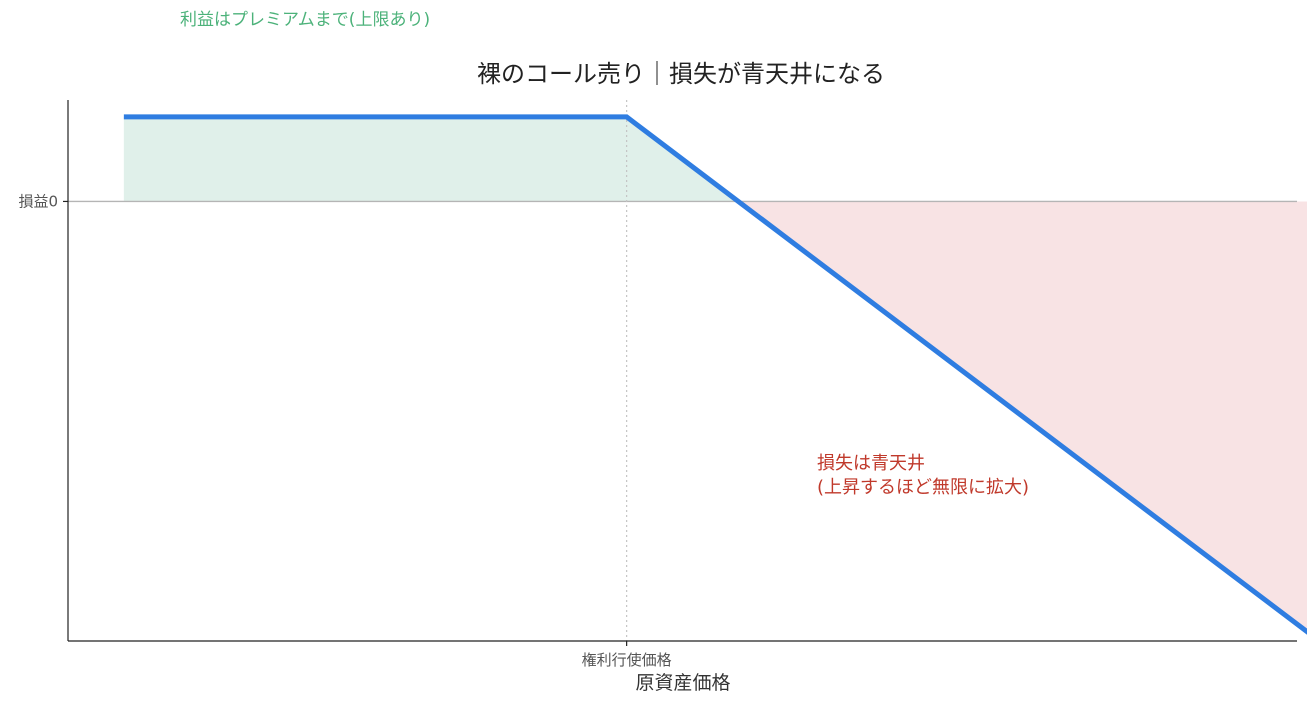  Describe the element at coordinates (682, 683) in the screenshot. I see `x-axis-label: 原資産価格` at that location.